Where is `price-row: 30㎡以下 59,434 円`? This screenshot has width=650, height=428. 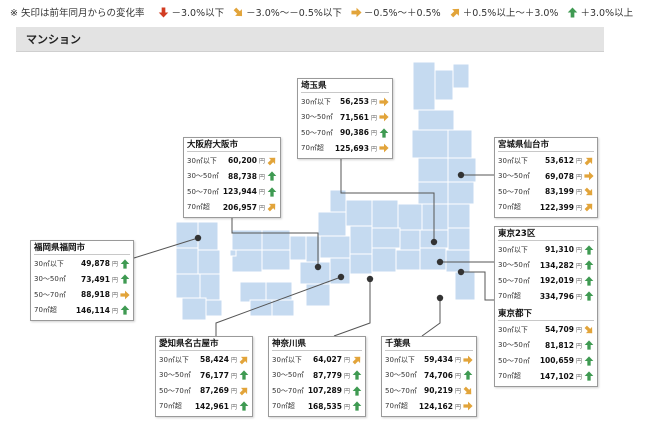 price-row: 30㎡以下 59,434 円 is located at coordinates (429, 360).